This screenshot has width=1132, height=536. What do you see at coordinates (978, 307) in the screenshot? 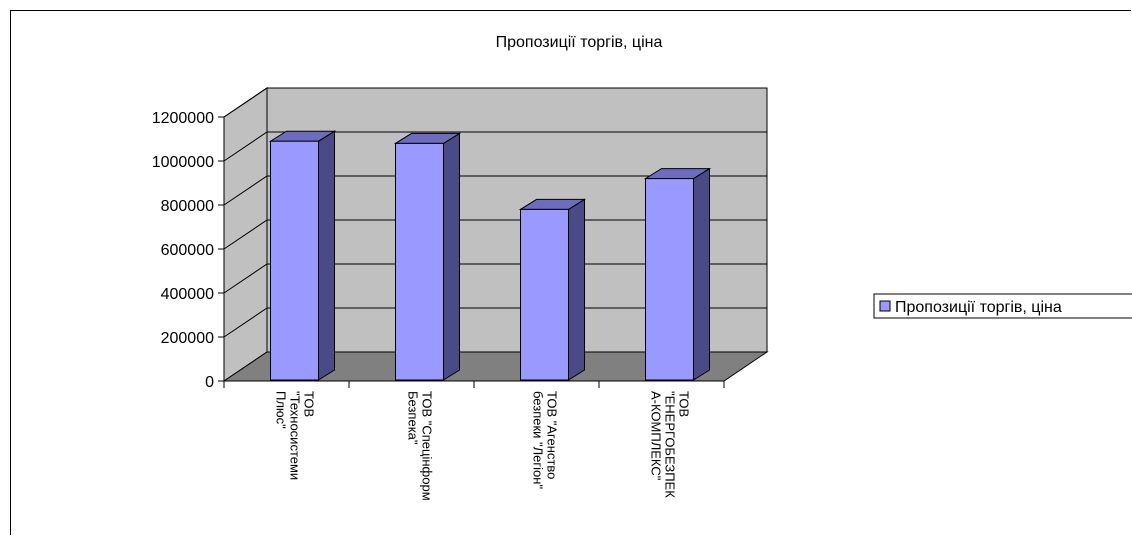
I see `legend-label: Пропозиції торгів, ціна` at bounding box center [978, 307].